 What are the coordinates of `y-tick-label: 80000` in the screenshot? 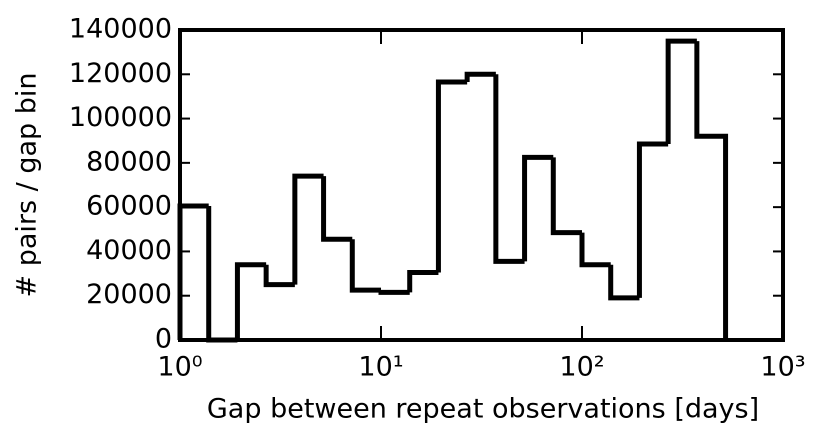 It's located at (129, 161).